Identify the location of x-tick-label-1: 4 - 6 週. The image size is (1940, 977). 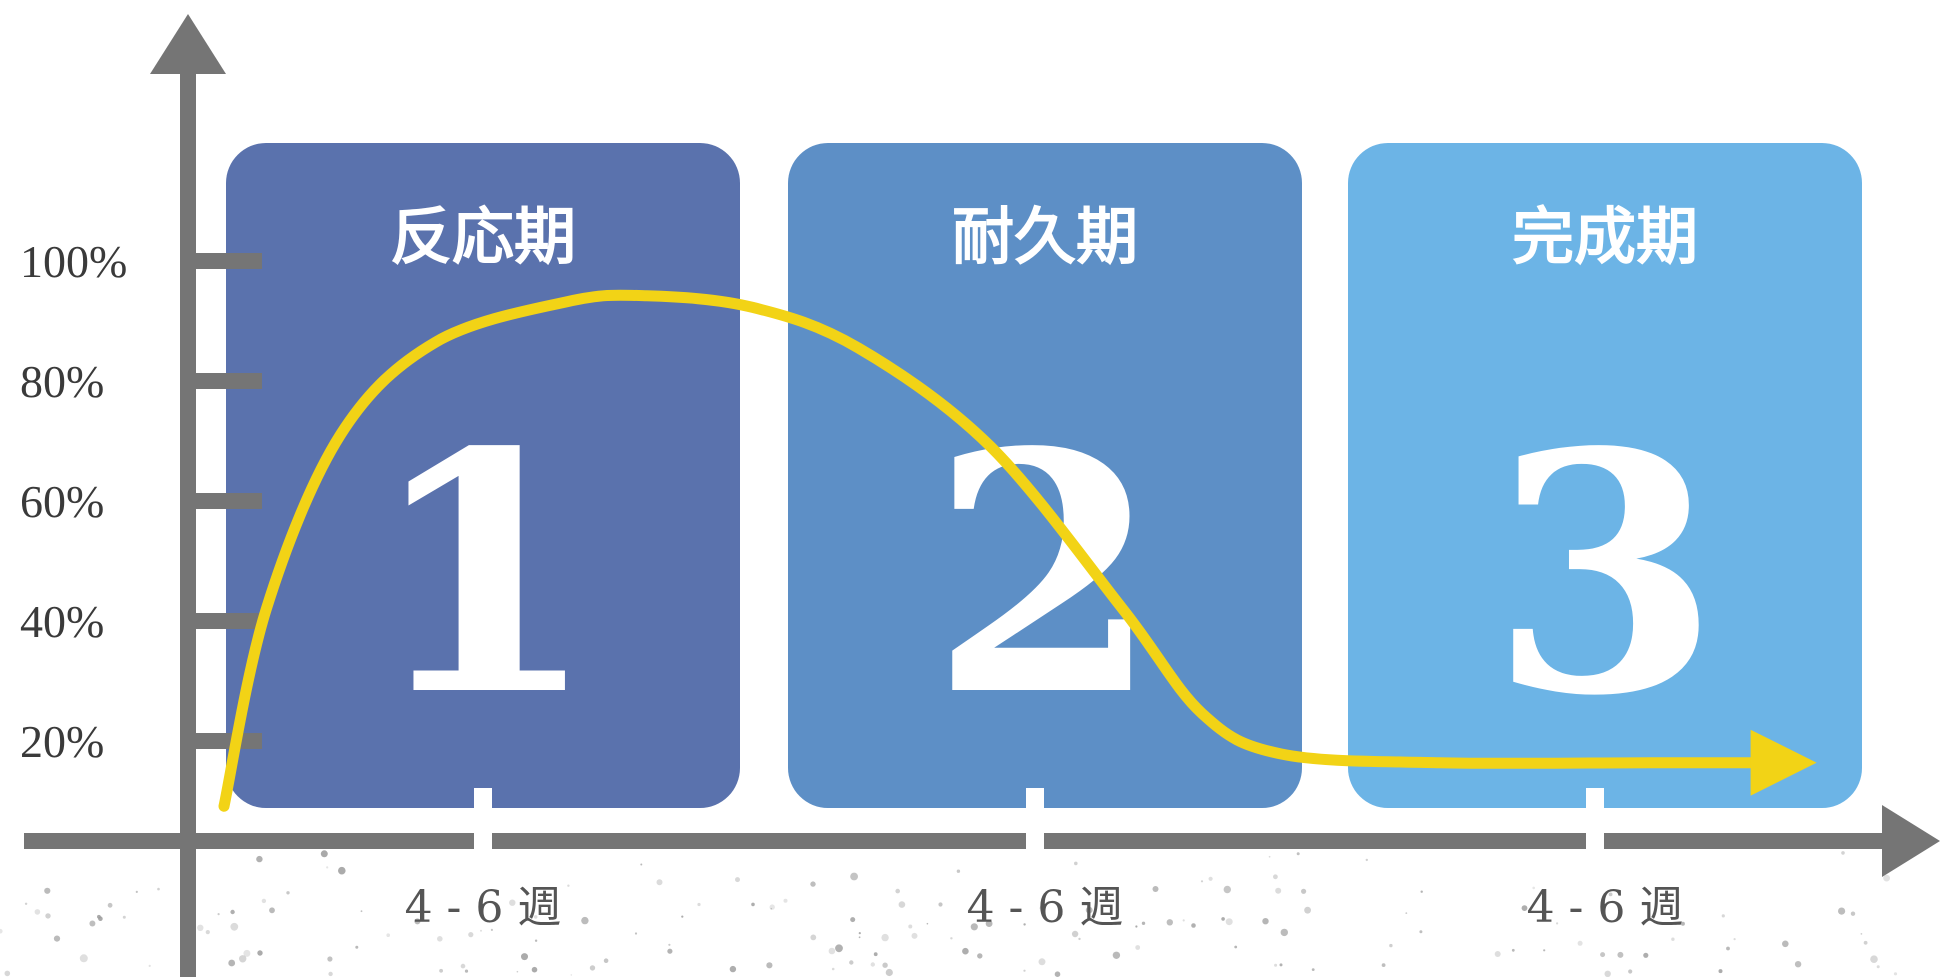
(483, 907).